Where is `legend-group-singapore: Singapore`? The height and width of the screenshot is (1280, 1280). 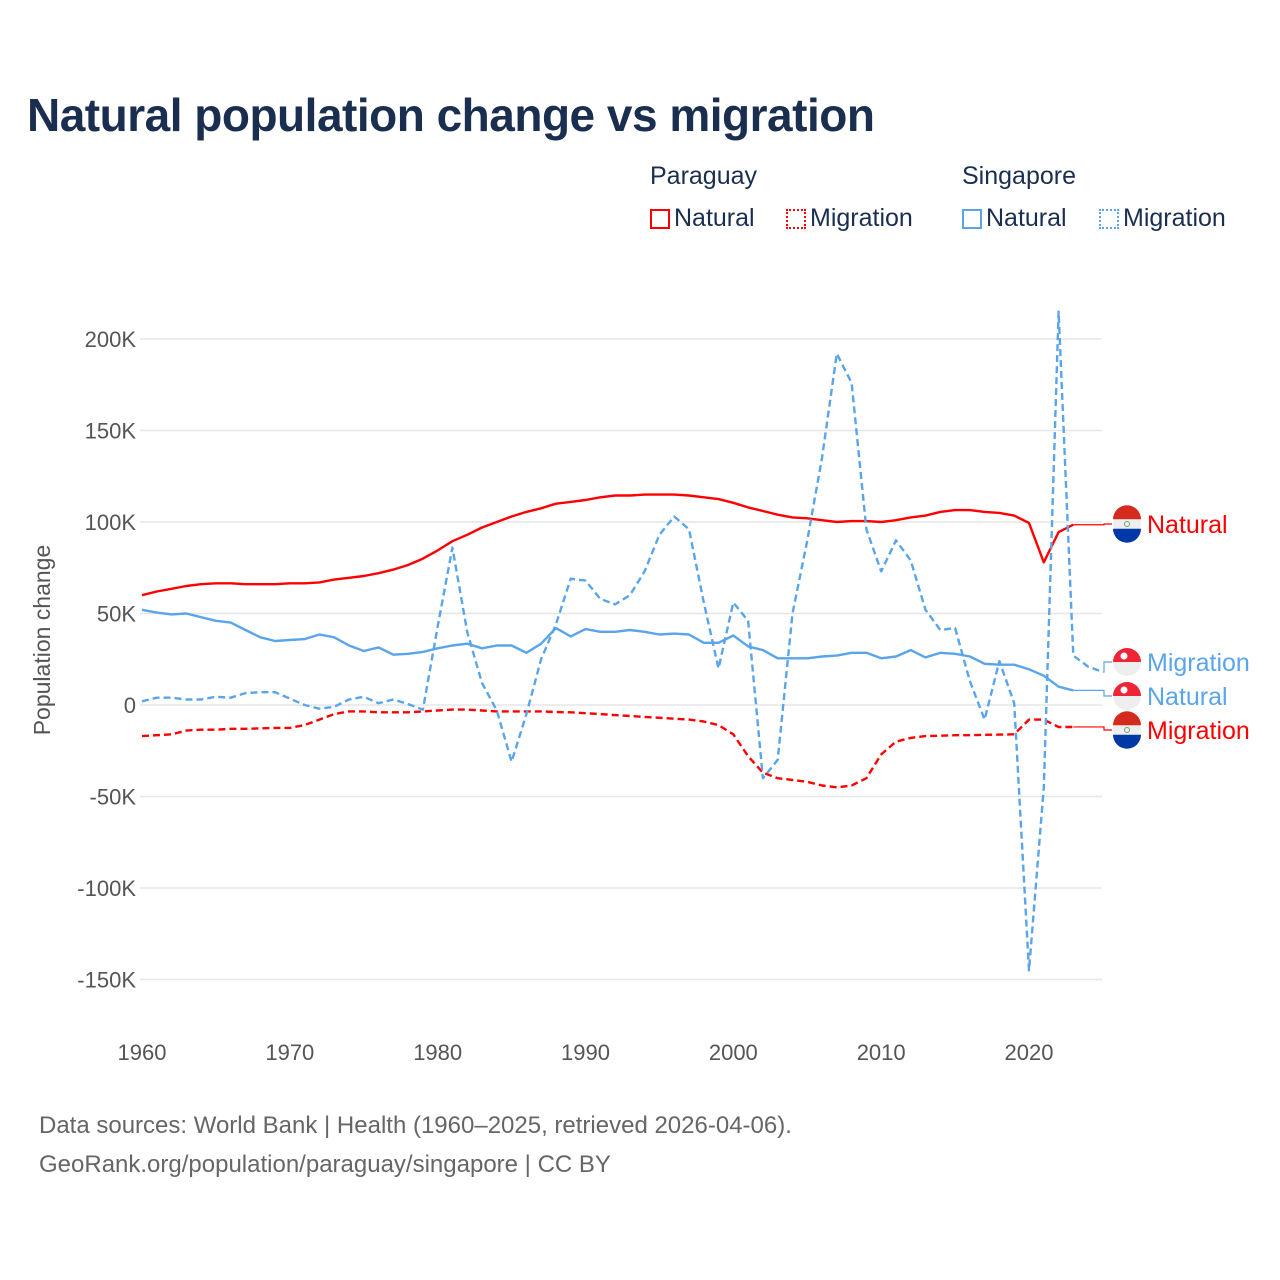 legend-group-singapore: Singapore is located at coordinates (1019, 176).